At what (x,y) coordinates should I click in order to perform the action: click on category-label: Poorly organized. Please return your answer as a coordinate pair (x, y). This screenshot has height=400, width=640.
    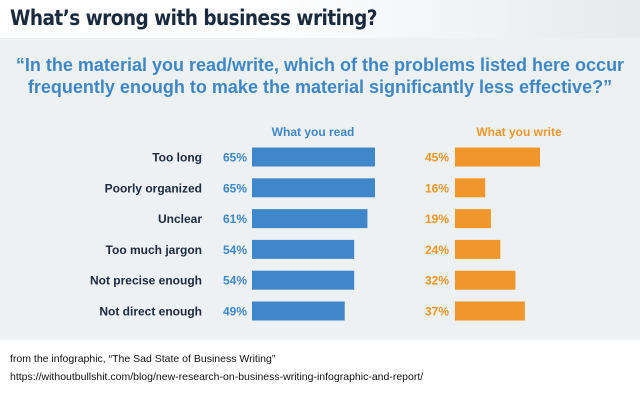
    Looking at the image, I should click on (153, 188).